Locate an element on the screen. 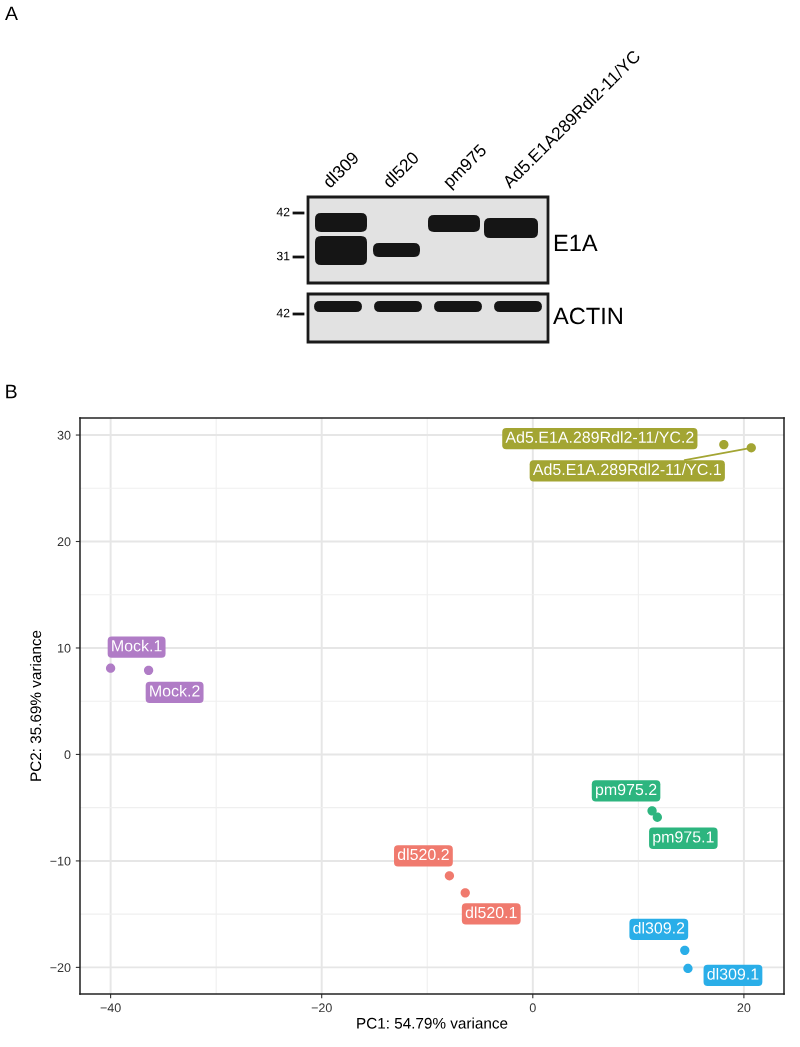 This screenshot has width=800, height=1047. chart-title: B is located at coordinates (11, 391).